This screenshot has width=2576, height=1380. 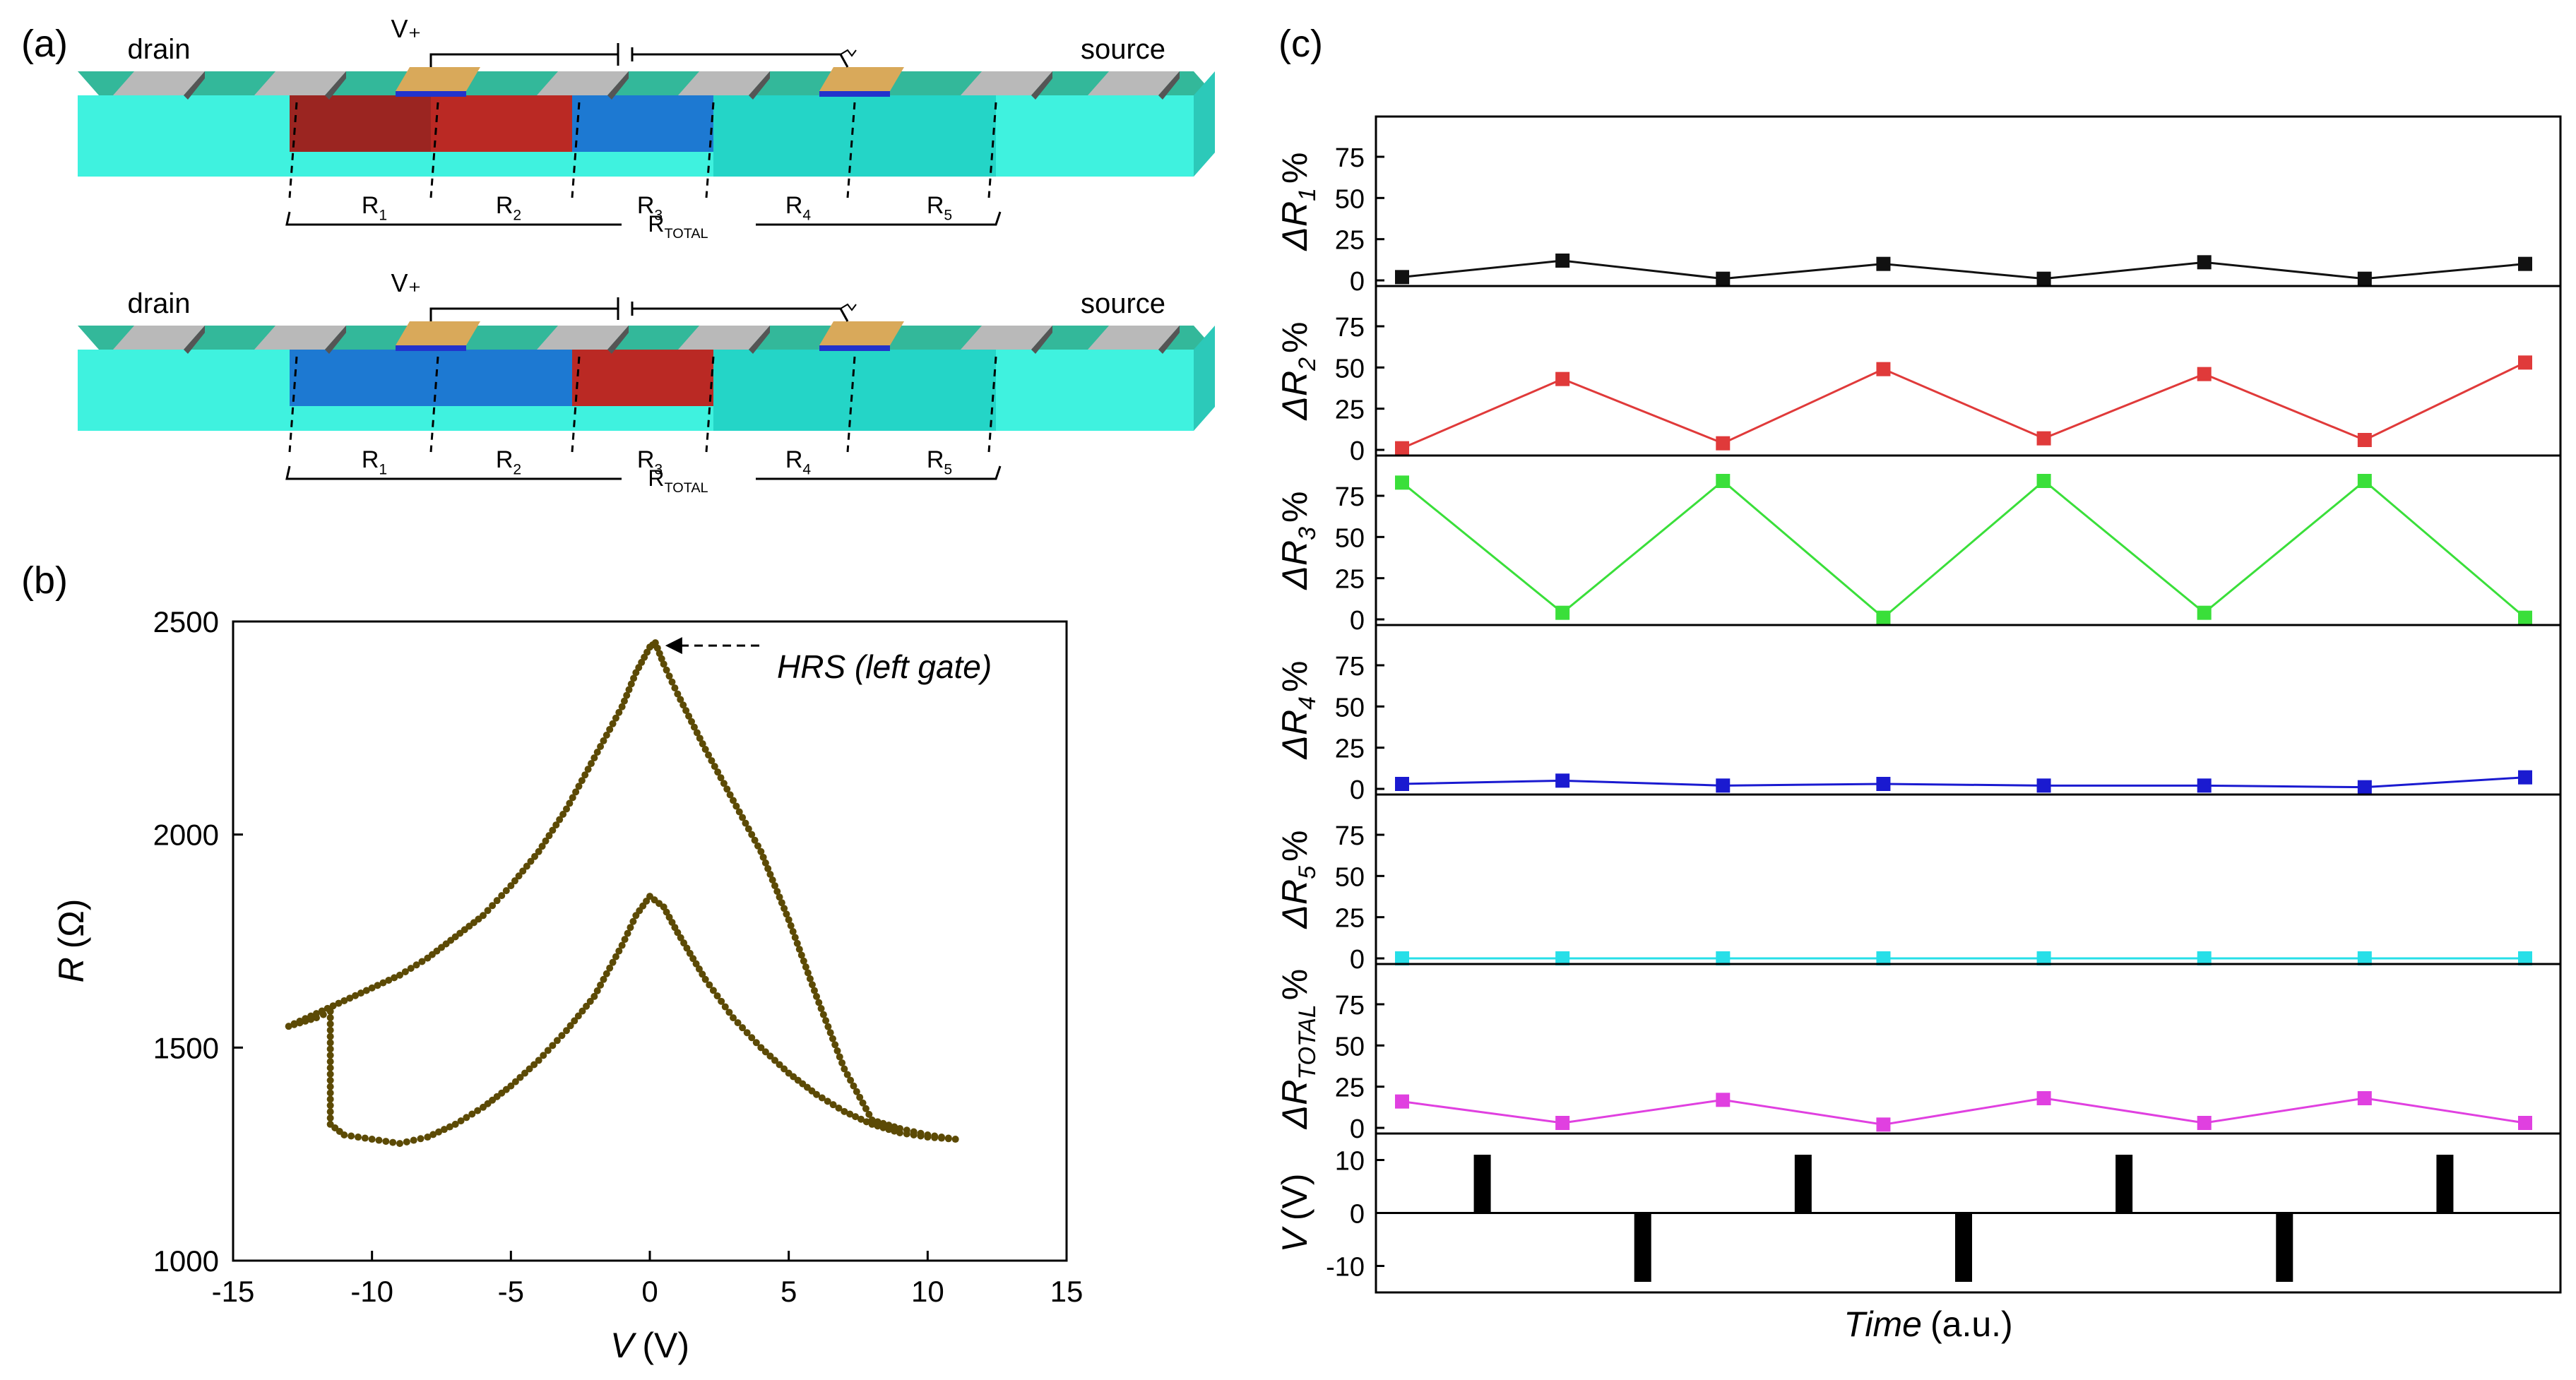 I want to click on panel-label-b: (b), so click(x=44, y=580).